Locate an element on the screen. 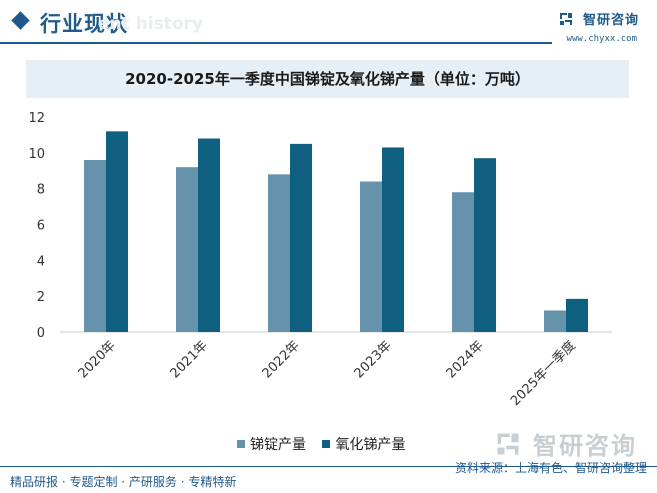  y-tick-label: 10 is located at coordinates (36, 154).